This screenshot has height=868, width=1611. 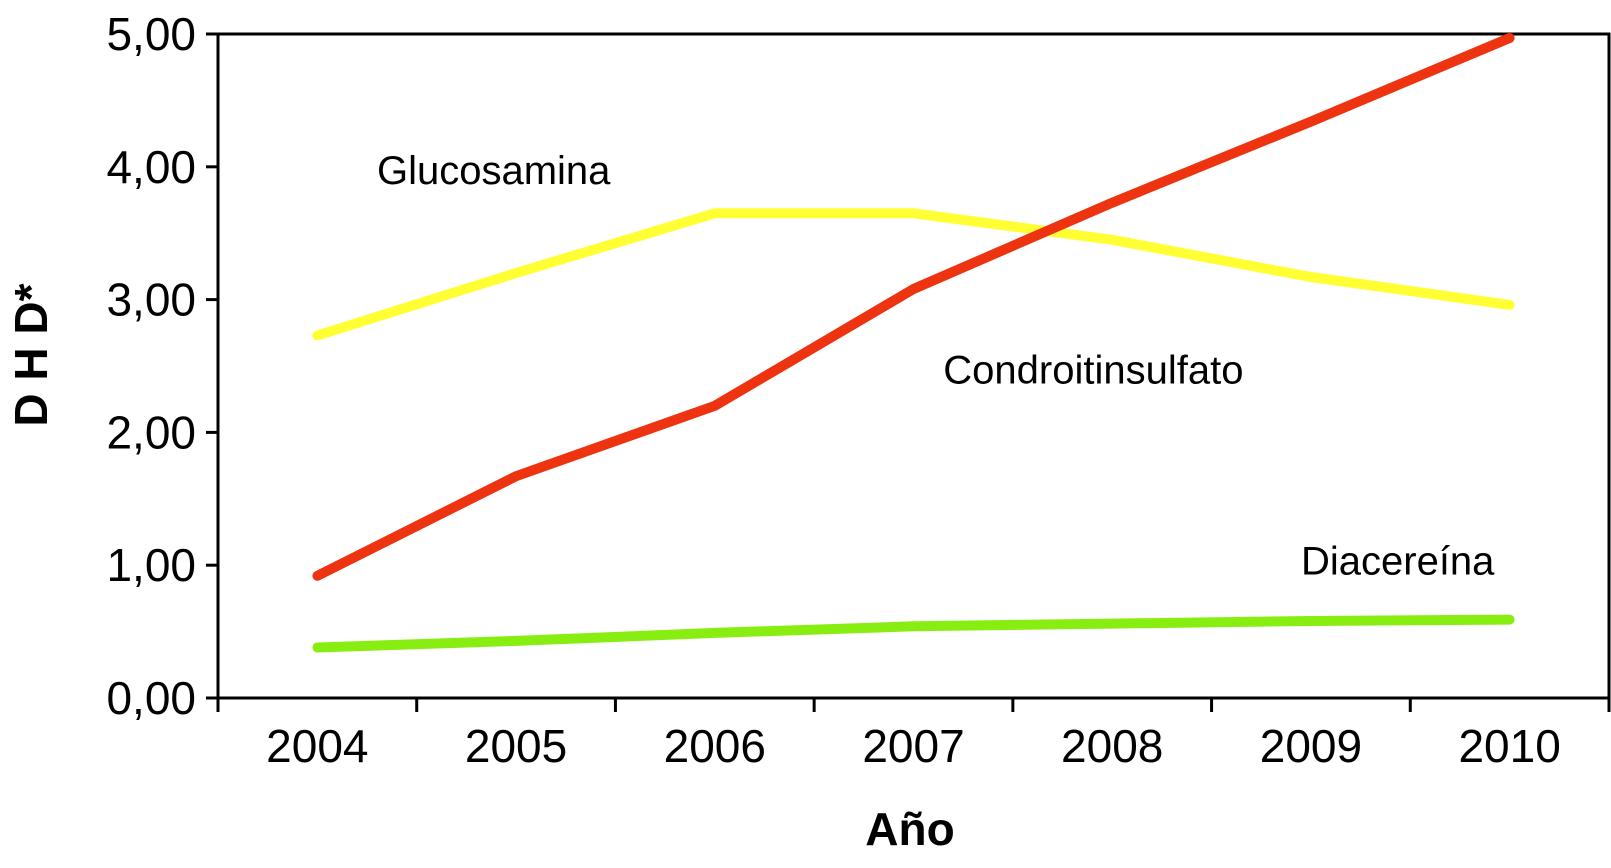 What do you see at coordinates (909, 829) in the screenshot?
I see `x-axis-title: Año` at bounding box center [909, 829].